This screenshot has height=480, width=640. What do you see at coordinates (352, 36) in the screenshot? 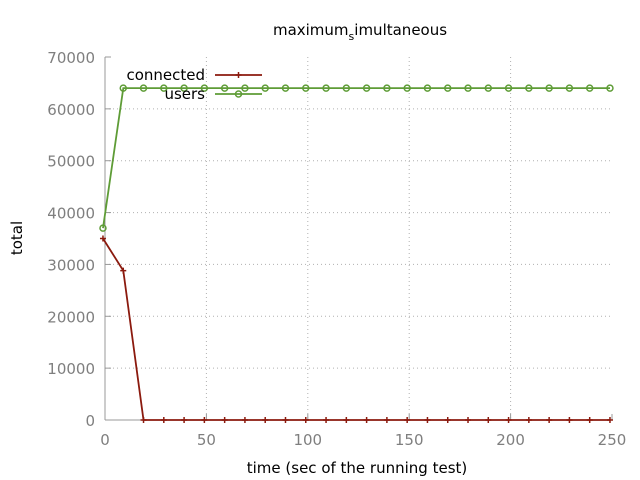
I see `chart-title-subscript: s` at bounding box center [352, 36].